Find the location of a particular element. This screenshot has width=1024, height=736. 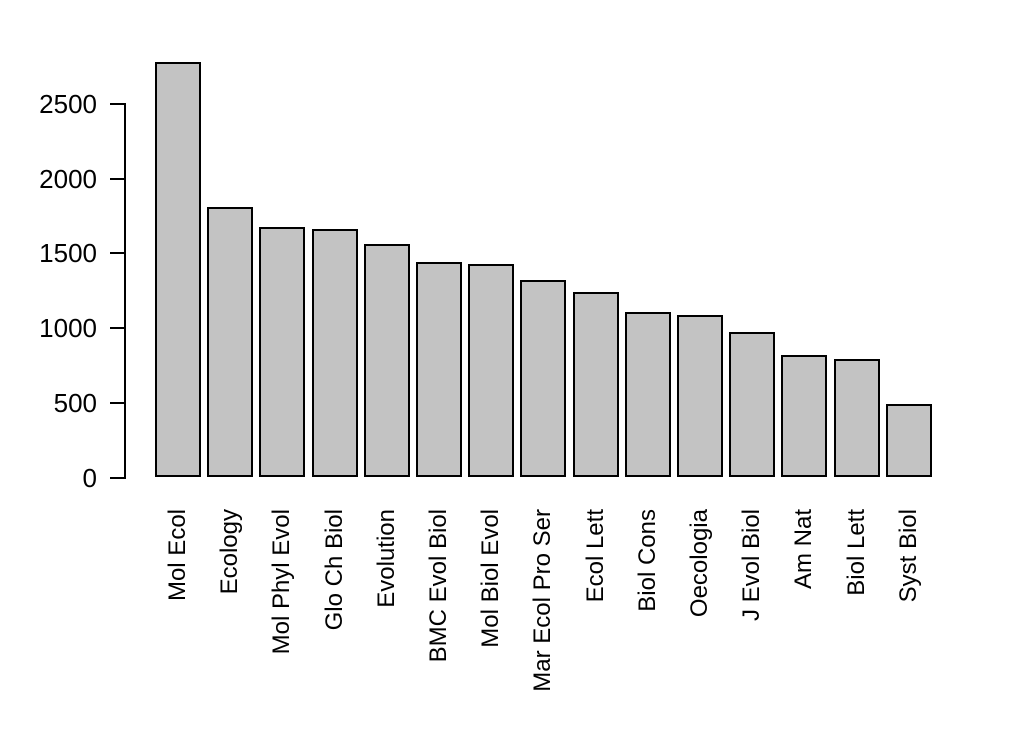

bar-biol-cons is located at coordinates (647, 395).